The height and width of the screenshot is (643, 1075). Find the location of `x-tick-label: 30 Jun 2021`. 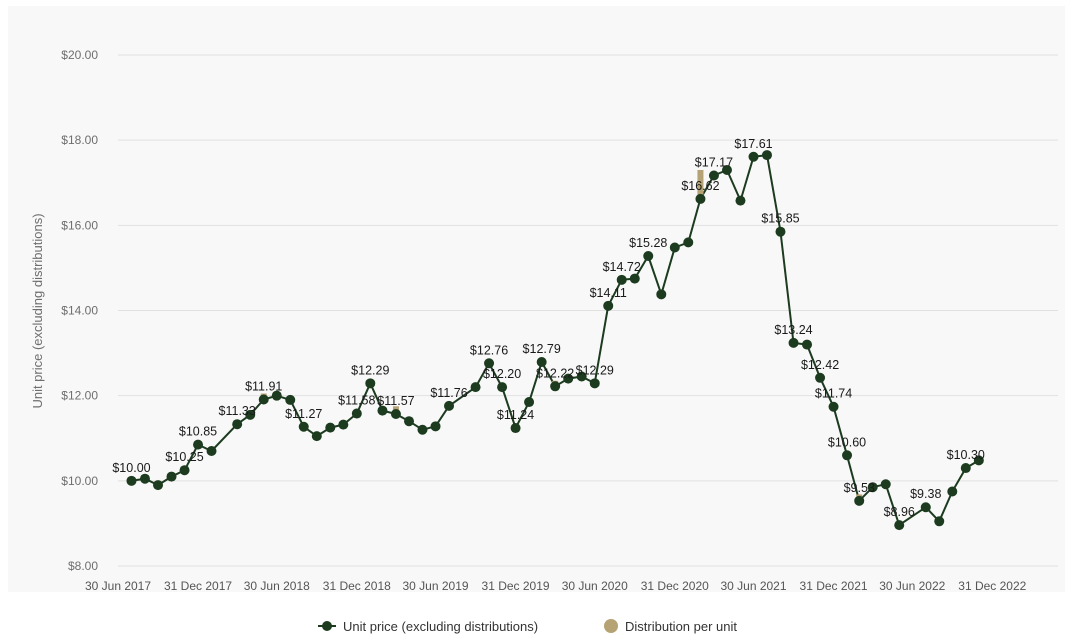

x-tick-label: 30 Jun 2021 is located at coordinates (753, 586).